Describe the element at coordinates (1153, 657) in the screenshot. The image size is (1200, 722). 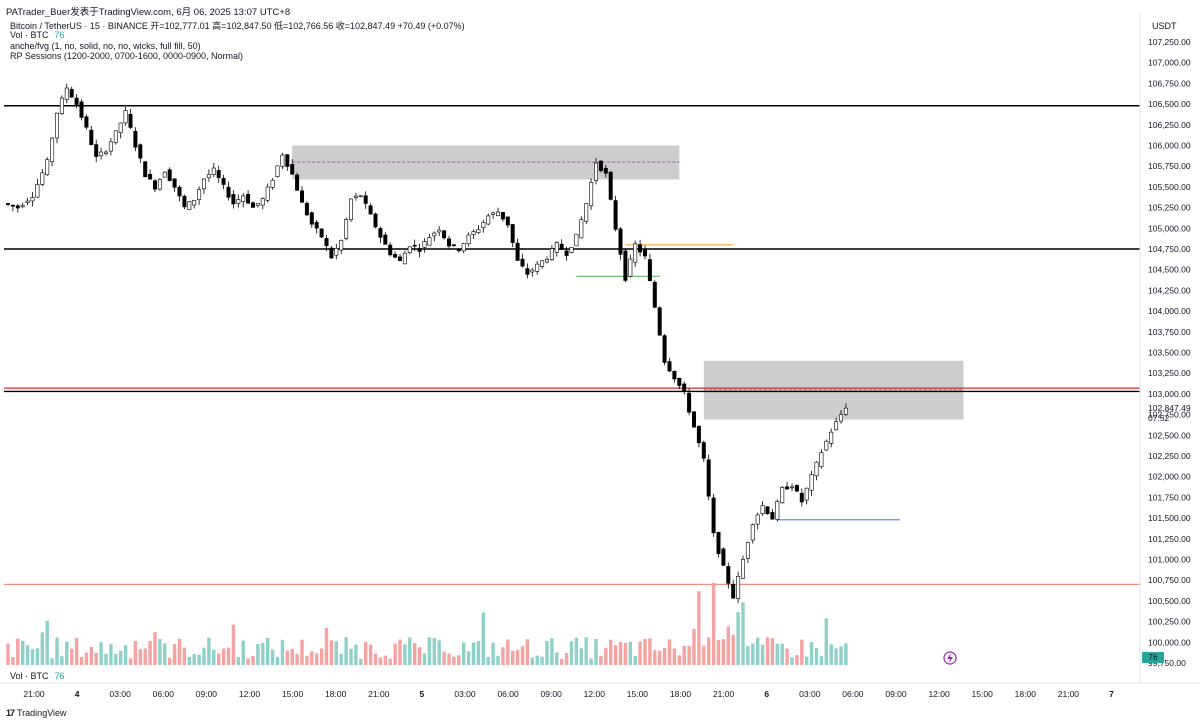
I see `volume-badge-label: 76` at that location.